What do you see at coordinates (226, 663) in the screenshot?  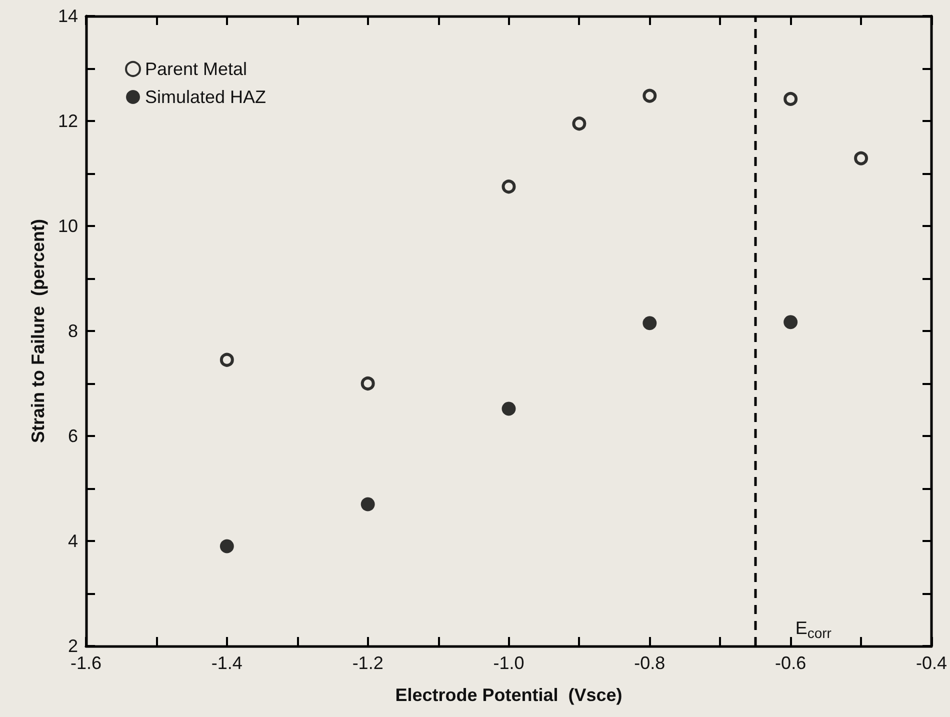 I see `x-tick-label: -1.4` at bounding box center [226, 663].